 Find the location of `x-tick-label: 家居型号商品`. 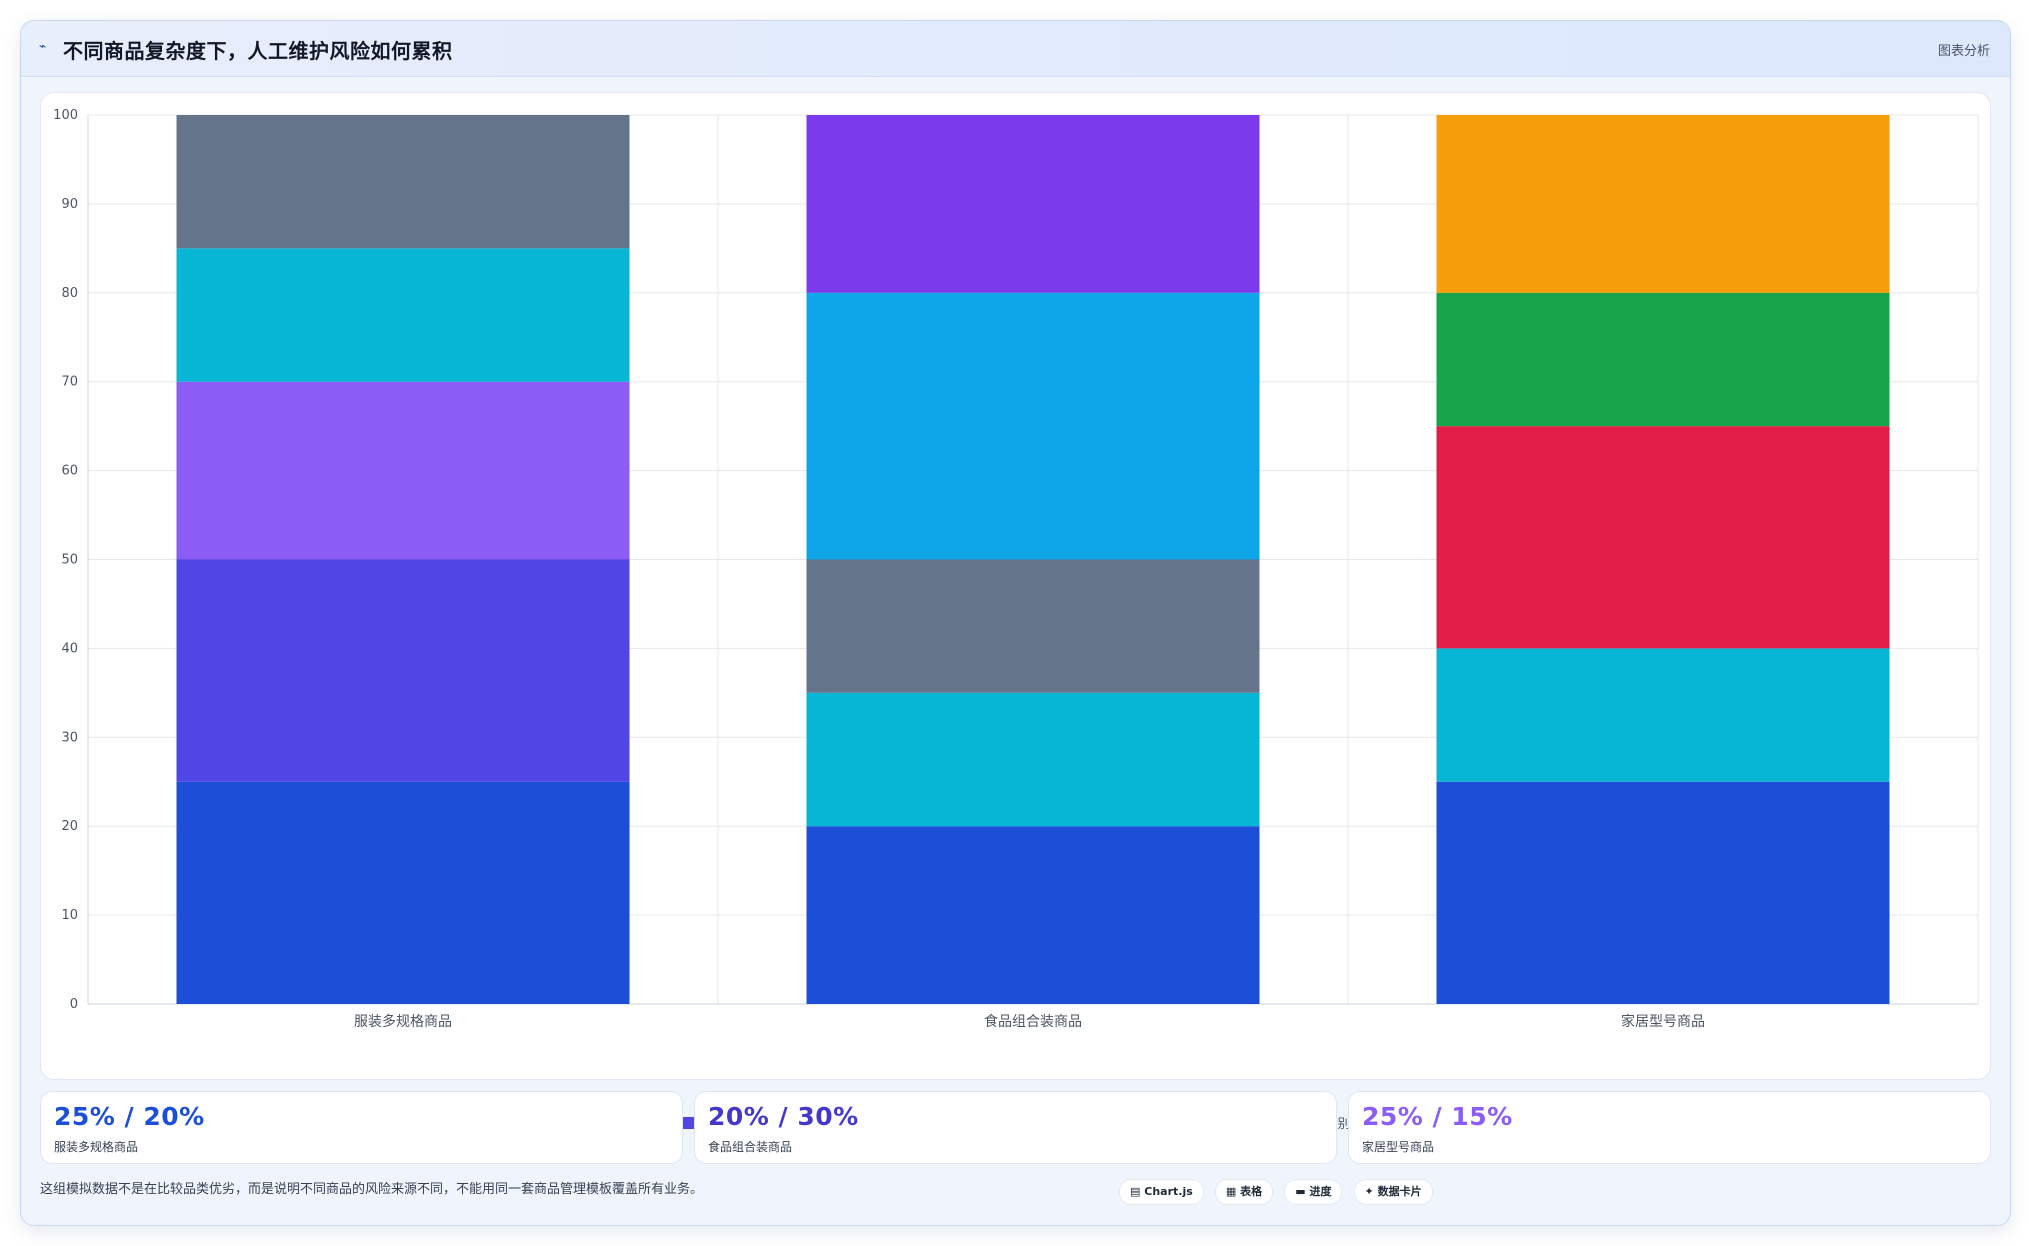

x-tick-label: 家居型号商品 is located at coordinates (1663, 1021).